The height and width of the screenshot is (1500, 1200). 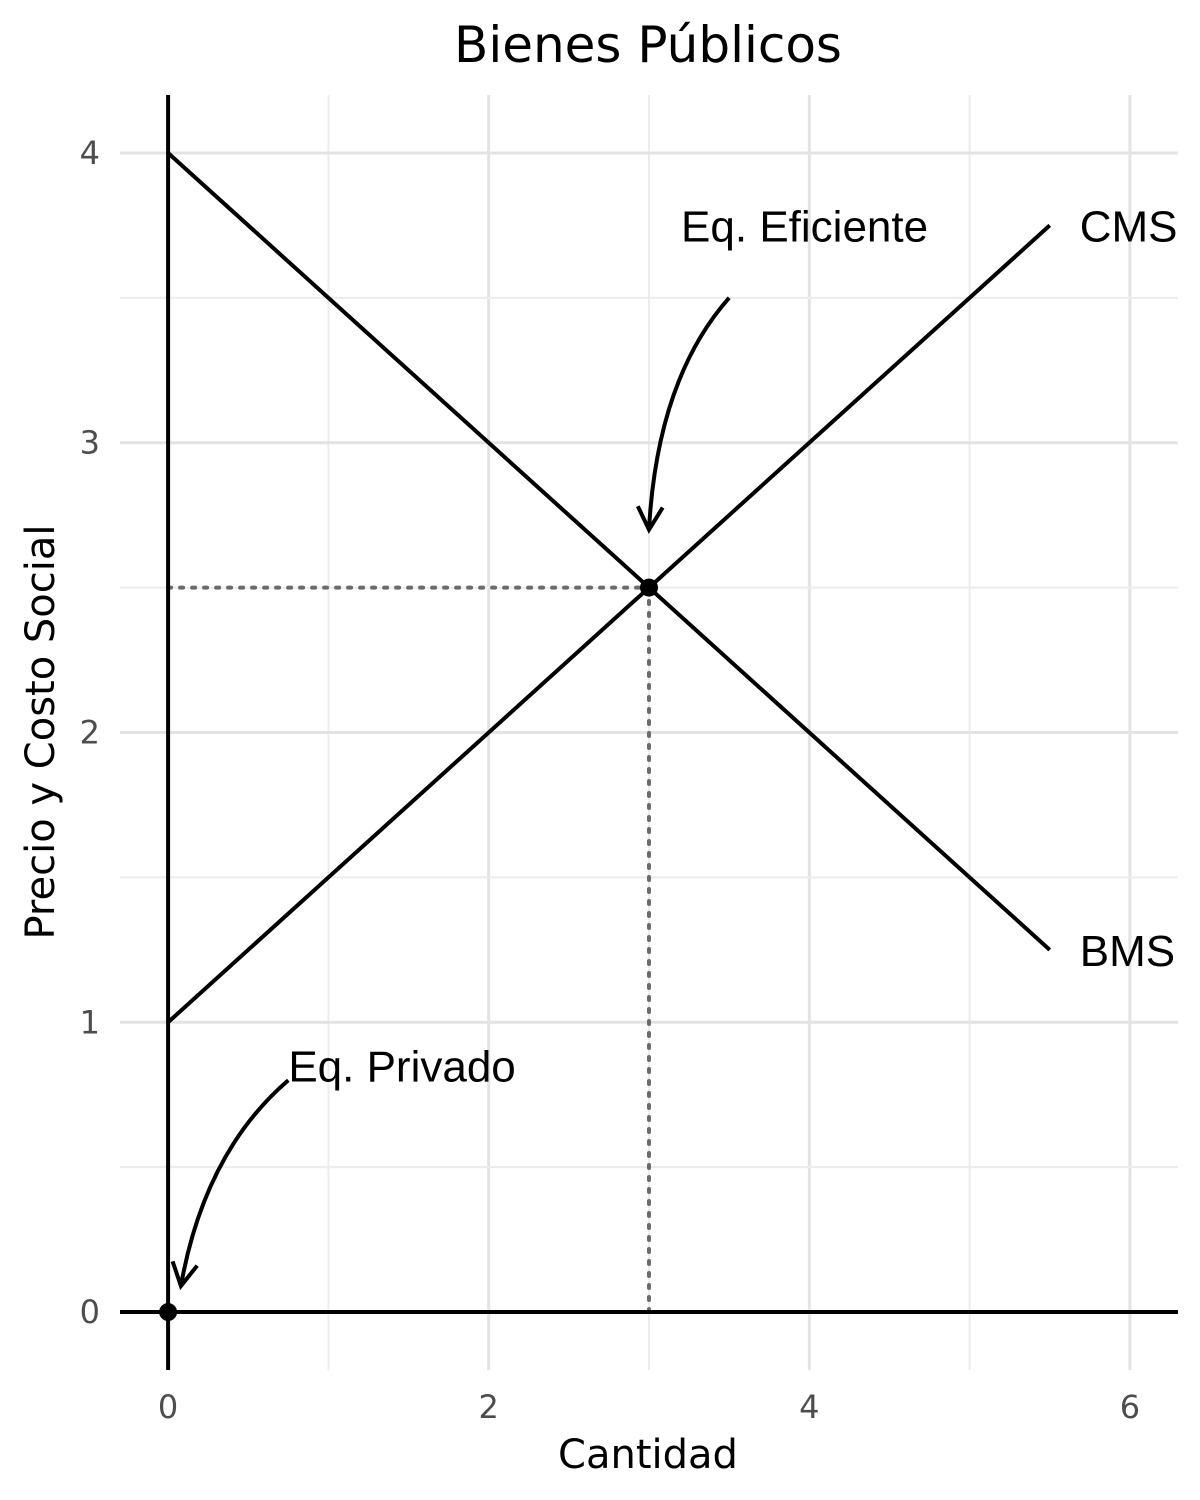 What do you see at coordinates (1130, 1407) in the screenshot?
I see `x-tick-label: 6` at bounding box center [1130, 1407].